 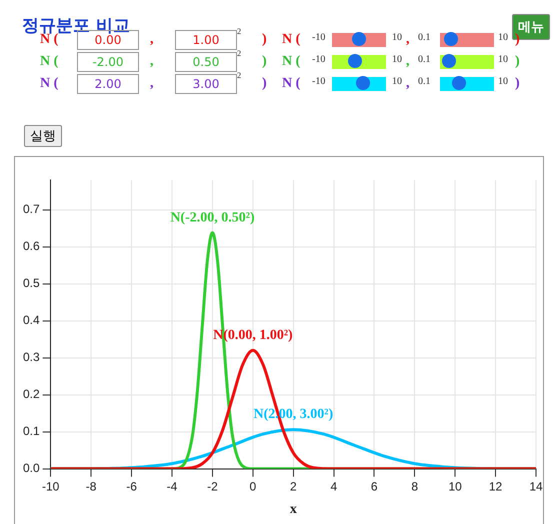 I want to click on x-tick-label: 10, so click(x=455, y=486).